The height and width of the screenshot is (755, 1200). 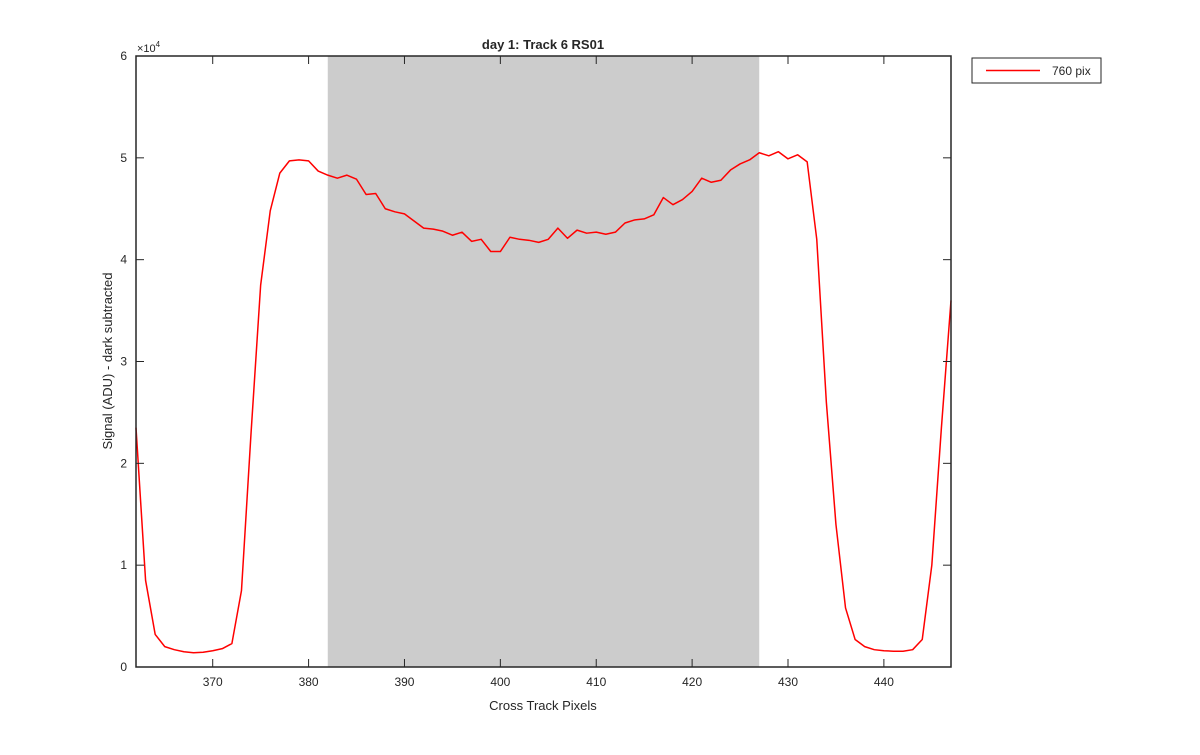 What do you see at coordinates (123, 565) in the screenshot?
I see `y-tick-label: 1` at bounding box center [123, 565].